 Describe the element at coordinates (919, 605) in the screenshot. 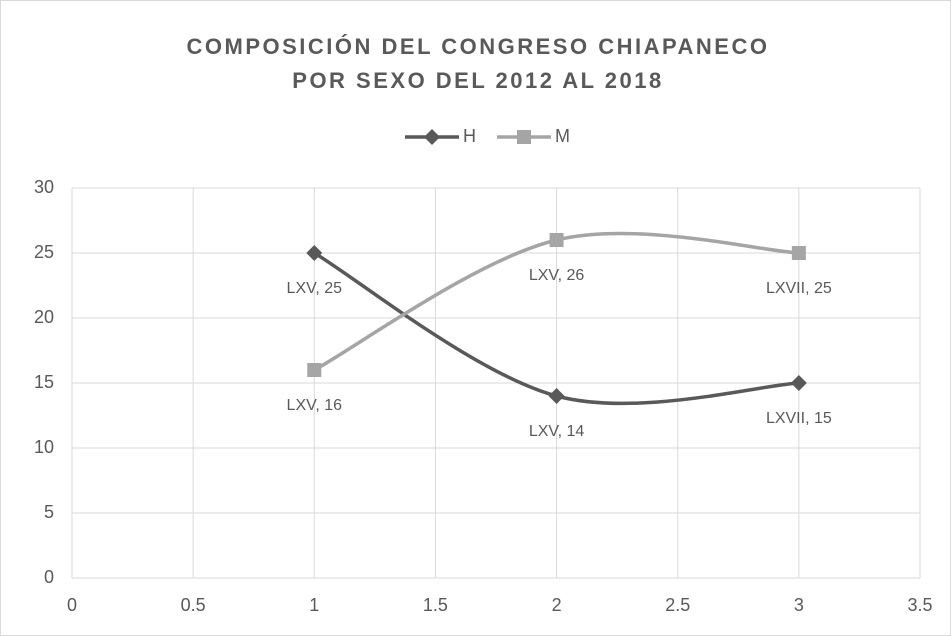

I see `x-tick-label: 3.5` at that location.